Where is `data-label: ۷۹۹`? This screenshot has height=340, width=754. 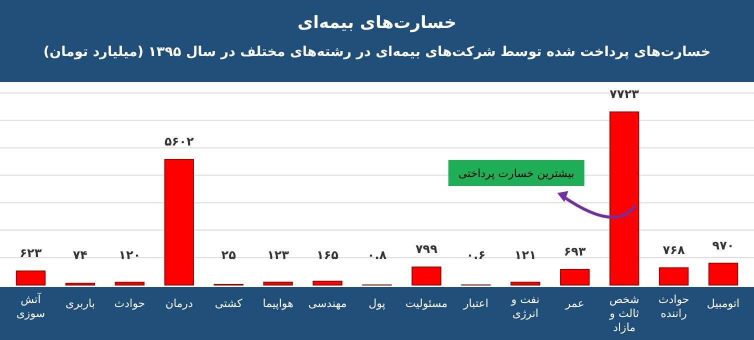 data-label: ۷۹۹ is located at coordinates (426, 249).